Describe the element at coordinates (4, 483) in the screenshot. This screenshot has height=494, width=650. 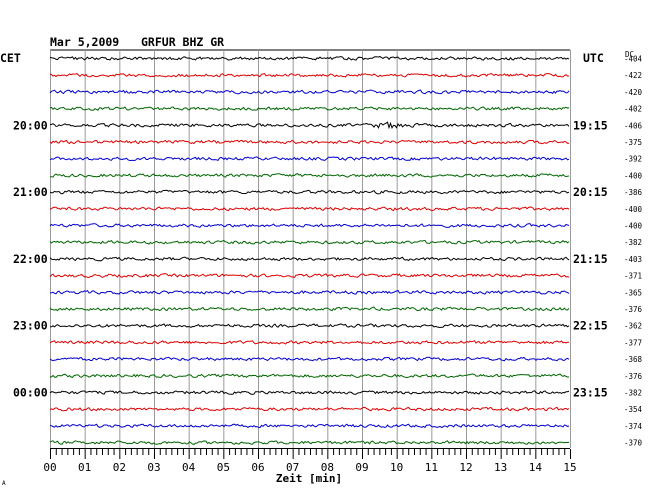
I see `footer-mark: A` at that location.